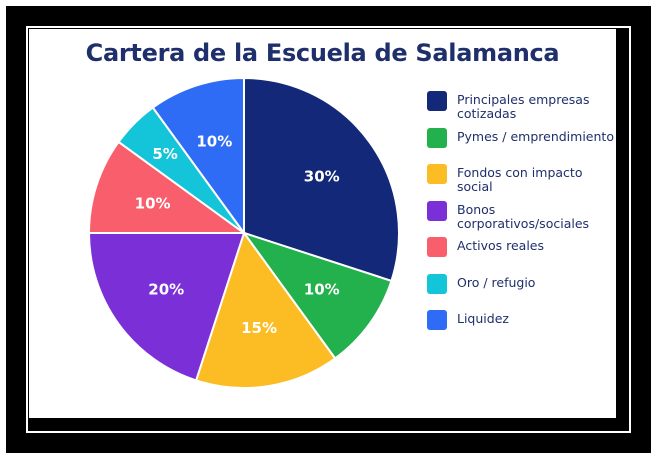 This screenshot has height=459, width=657. I want to click on legend-label: Bonos corporativos/sociales, so click(523, 216).